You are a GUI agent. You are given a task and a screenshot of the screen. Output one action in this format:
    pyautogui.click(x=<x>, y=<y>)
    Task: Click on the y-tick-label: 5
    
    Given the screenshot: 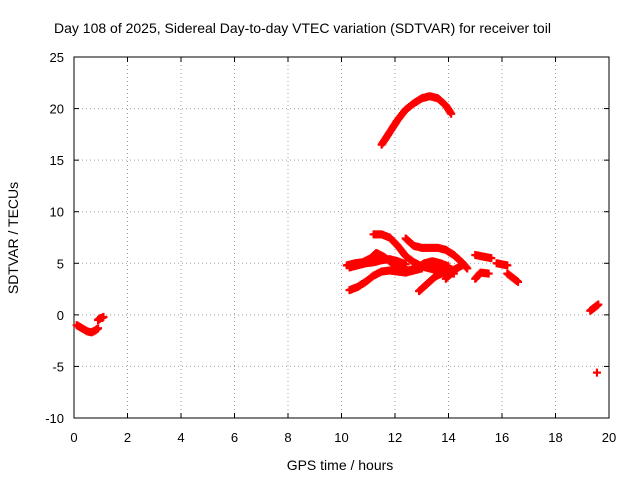 What is the action you would take?
    pyautogui.click(x=60, y=263)
    